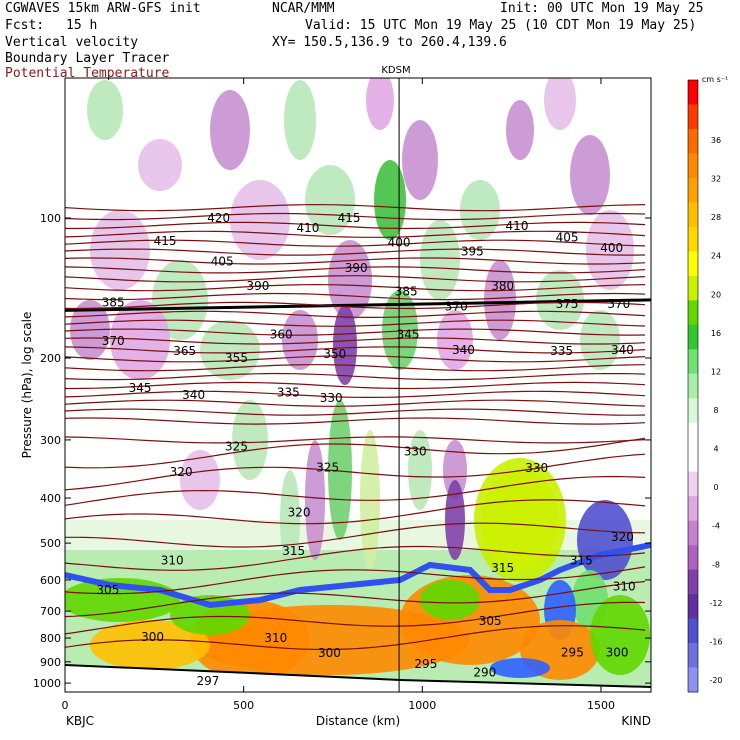 The image size is (740, 740). What do you see at coordinates (715, 680) in the screenshot?
I see `colorbar-tick-label: -20` at bounding box center [715, 680].